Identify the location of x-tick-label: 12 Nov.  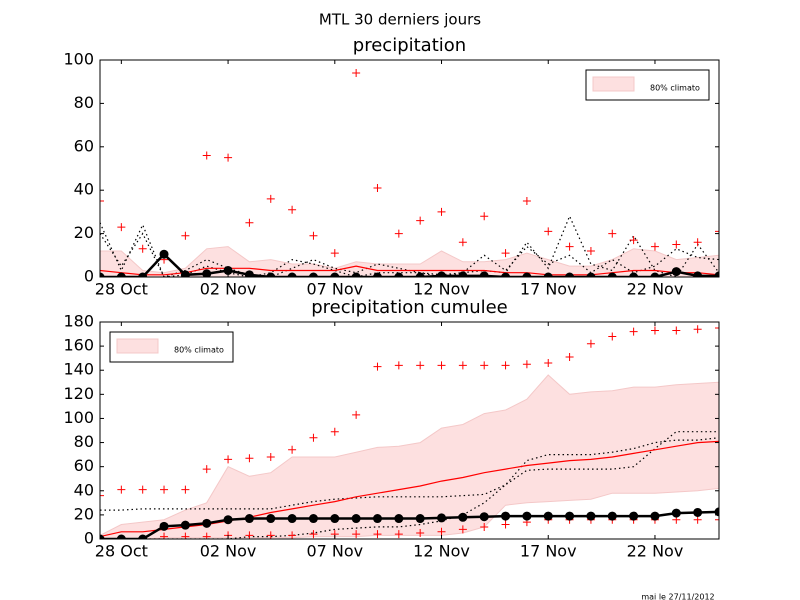
(441, 289).